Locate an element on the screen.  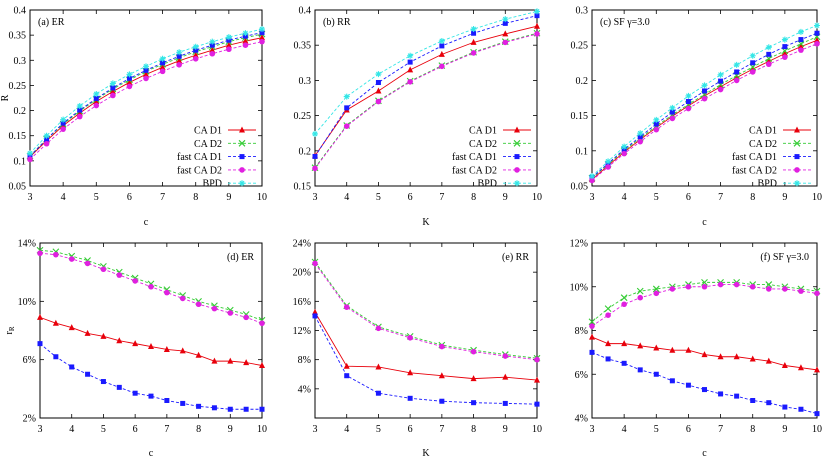
y-tick-label: 0.1 is located at coordinates (20, 161).